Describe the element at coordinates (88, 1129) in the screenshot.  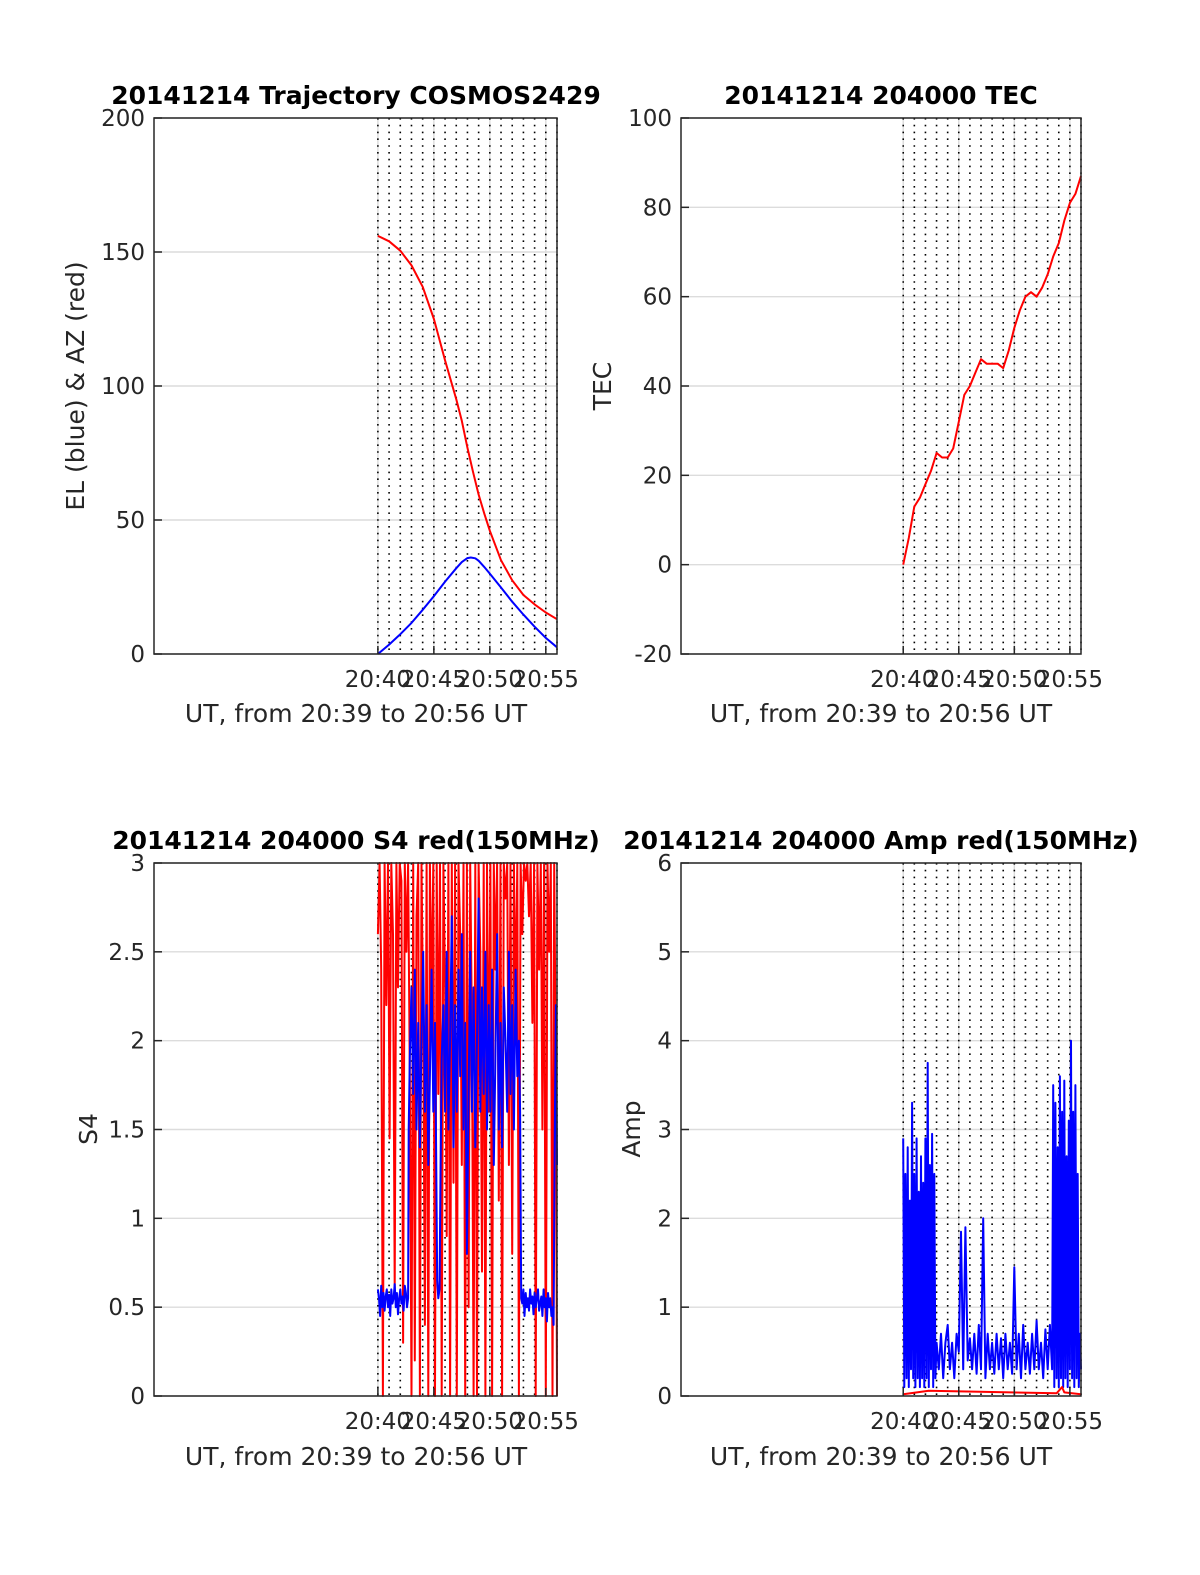
I see `y-axis-label: S4` at that location.